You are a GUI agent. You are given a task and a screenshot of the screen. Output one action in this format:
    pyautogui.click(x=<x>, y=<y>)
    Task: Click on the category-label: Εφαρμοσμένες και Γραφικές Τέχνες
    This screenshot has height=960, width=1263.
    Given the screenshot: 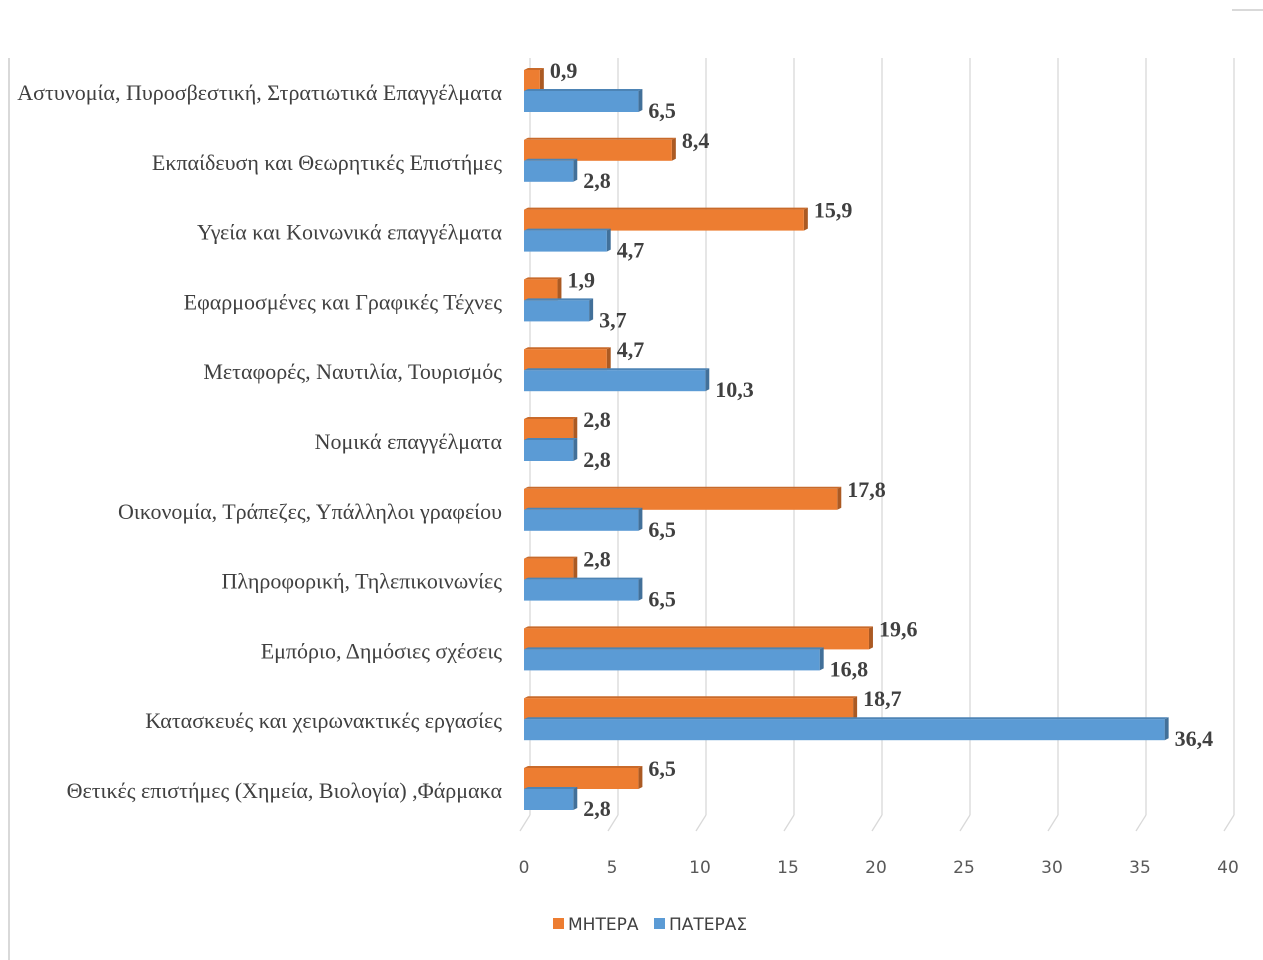 What is the action you would take?
    pyautogui.click(x=343, y=301)
    